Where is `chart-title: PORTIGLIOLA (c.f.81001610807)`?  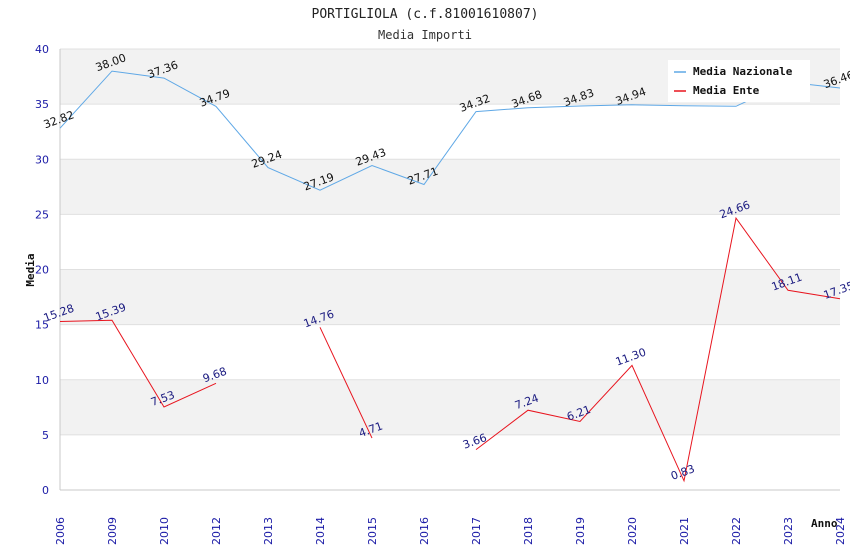 chart-title: PORTIGLIOLA (c.f.81001610807) is located at coordinates (425, 14).